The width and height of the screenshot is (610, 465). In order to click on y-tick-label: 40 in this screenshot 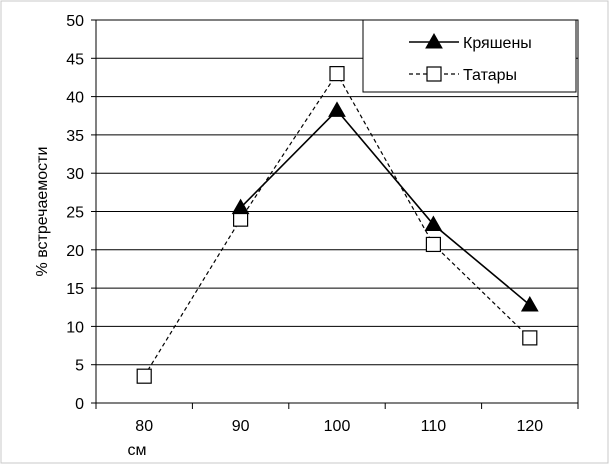, I will do `click(75, 98)`.